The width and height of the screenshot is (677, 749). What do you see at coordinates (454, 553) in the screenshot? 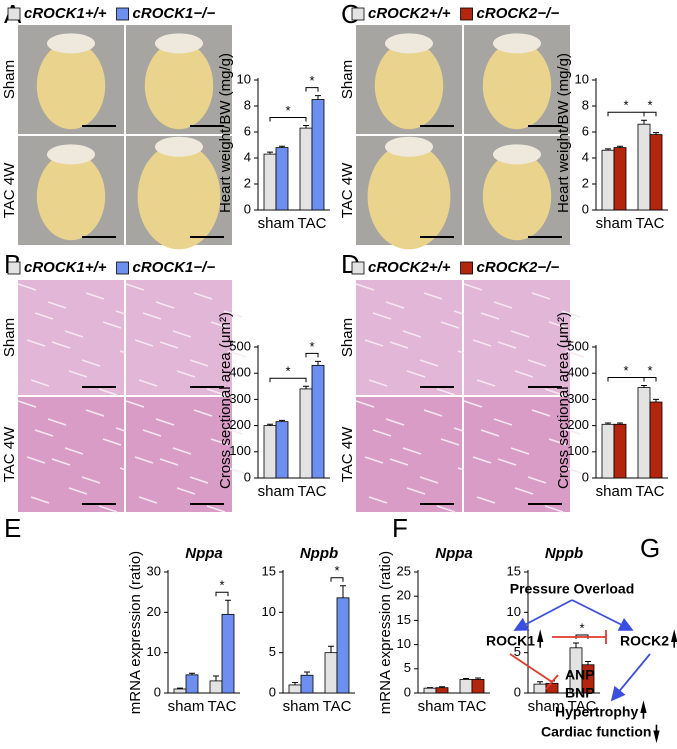
I see `chart-title: Nppa` at bounding box center [454, 553].